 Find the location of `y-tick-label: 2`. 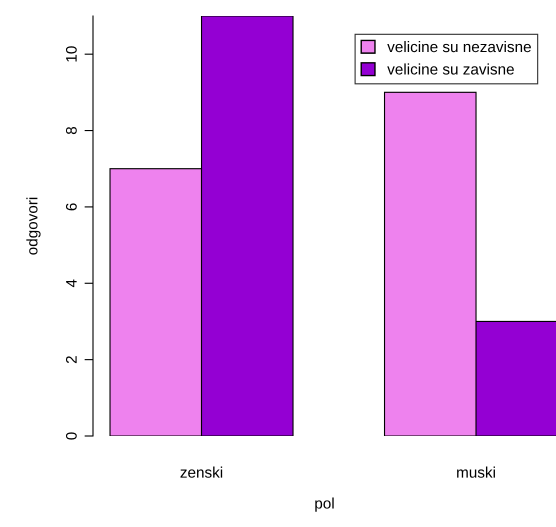

y-tick-label: 2 is located at coordinates (71, 360).